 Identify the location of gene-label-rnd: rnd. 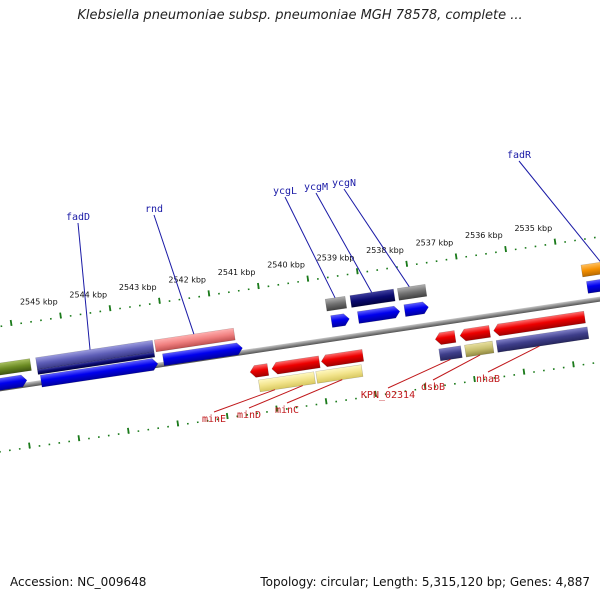
(154, 209).